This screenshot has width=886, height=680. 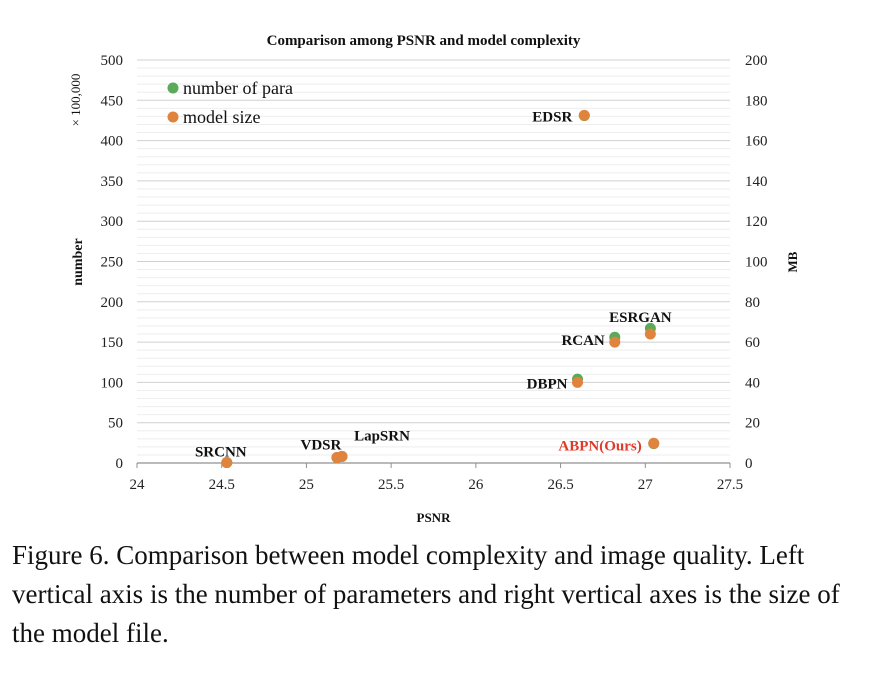 What do you see at coordinates (78, 261) in the screenshot?
I see `y-left-axis-label: number` at bounding box center [78, 261].